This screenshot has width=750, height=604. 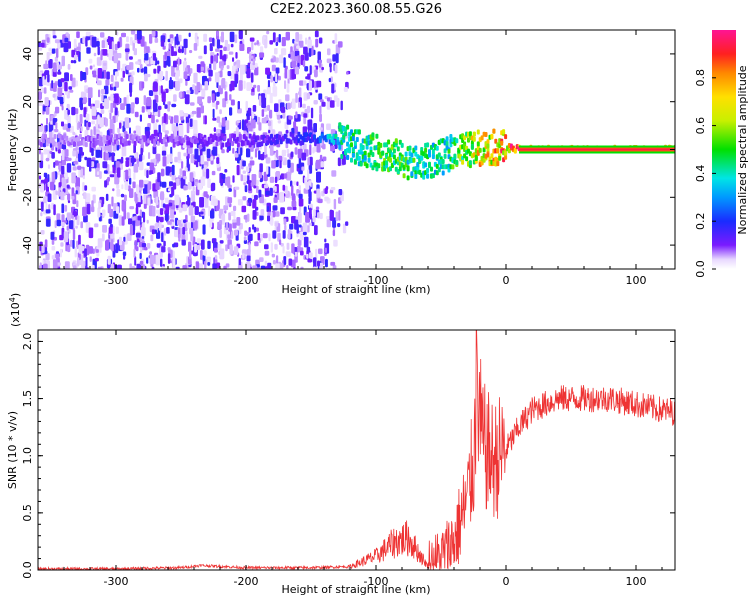 I want to click on y-tick-label: 1.0, so click(x=27, y=456).